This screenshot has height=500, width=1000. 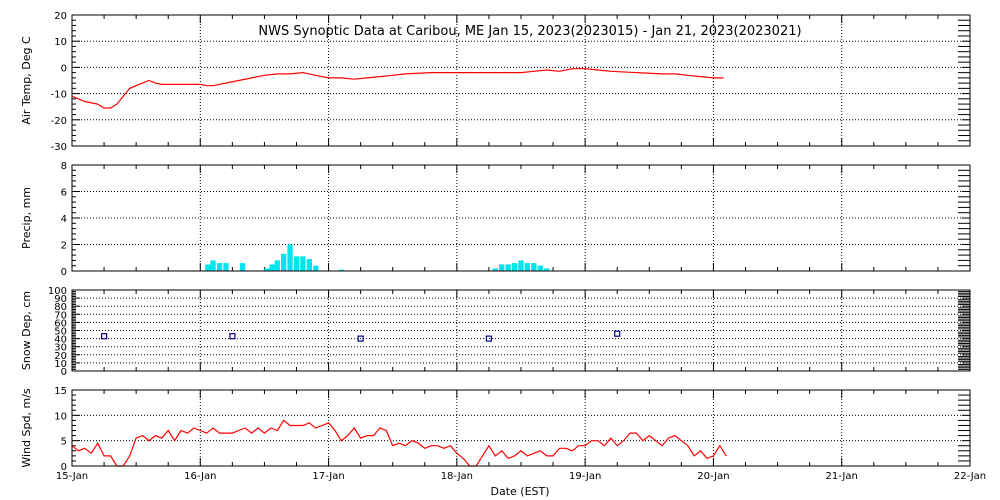 I want to click on x-tick-label: 22-Jan, so click(x=970, y=476).